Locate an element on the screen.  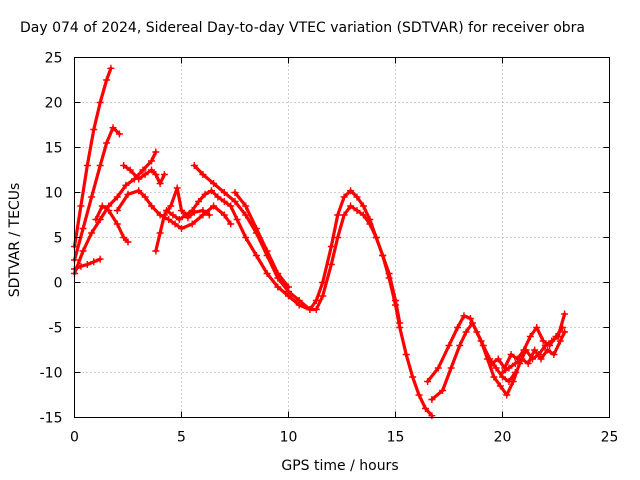
y-tick-label: 5 is located at coordinates (58, 239).